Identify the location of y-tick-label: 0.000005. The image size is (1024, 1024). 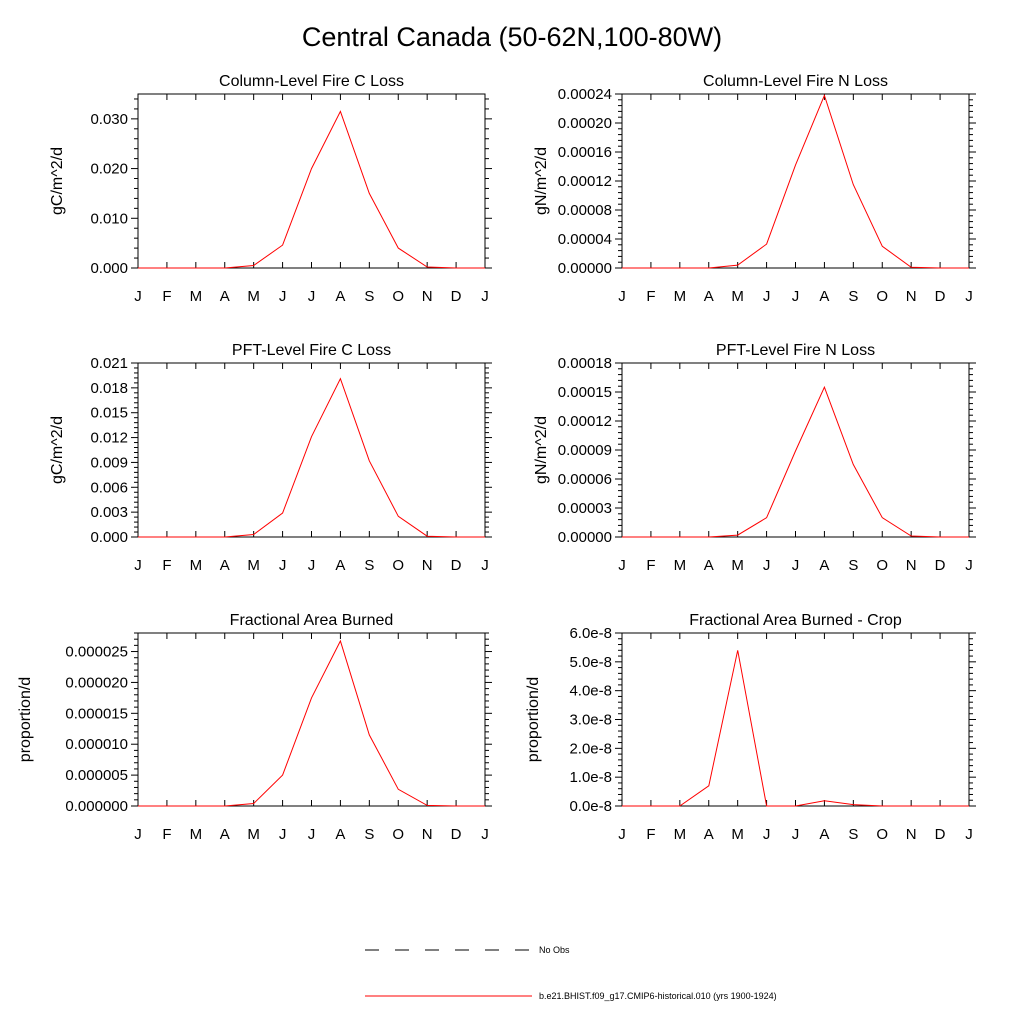
(96, 775).